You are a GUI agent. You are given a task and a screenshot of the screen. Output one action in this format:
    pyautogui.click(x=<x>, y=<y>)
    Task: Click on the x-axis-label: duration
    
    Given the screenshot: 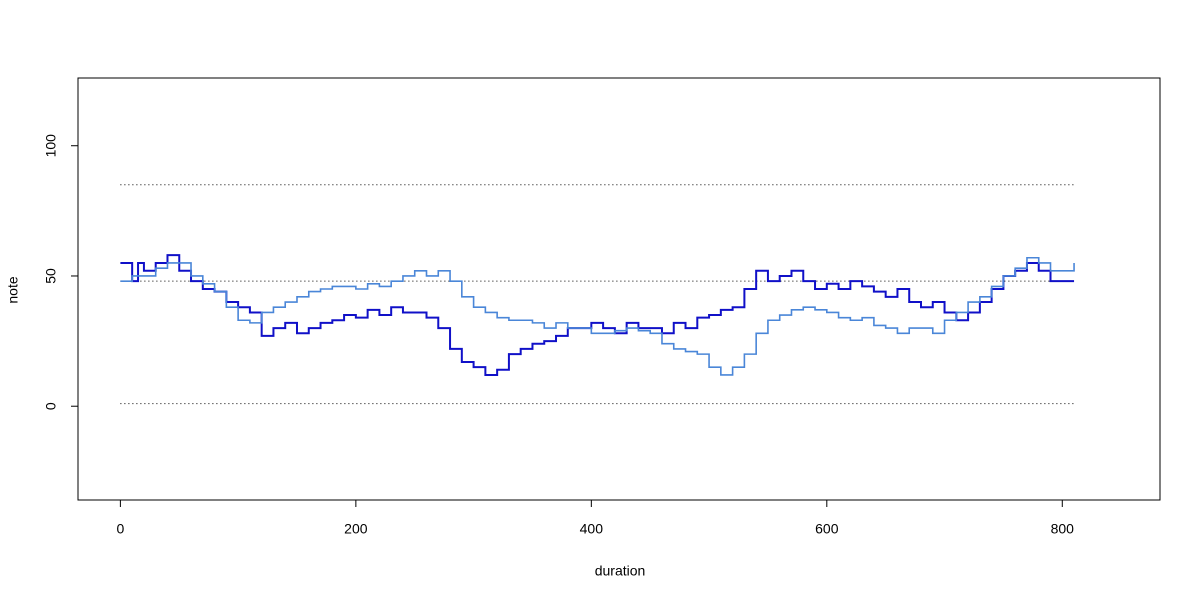 What is the action you would take?
    pyautogui.click(x=620, y=571)
    